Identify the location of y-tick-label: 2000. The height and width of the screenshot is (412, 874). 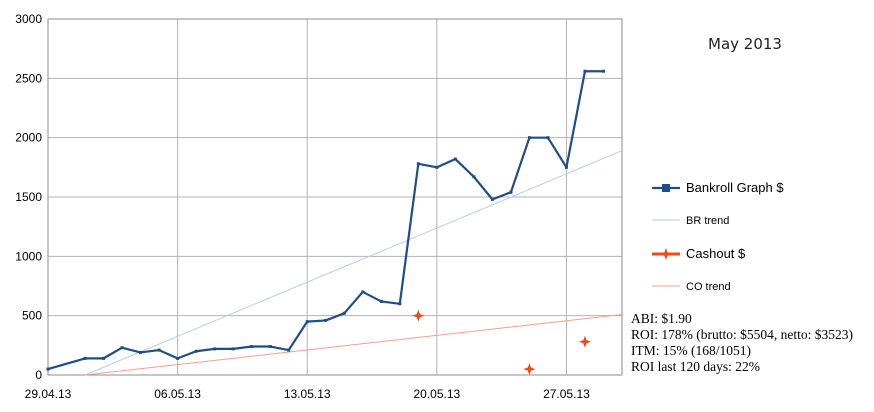
(28, 138).